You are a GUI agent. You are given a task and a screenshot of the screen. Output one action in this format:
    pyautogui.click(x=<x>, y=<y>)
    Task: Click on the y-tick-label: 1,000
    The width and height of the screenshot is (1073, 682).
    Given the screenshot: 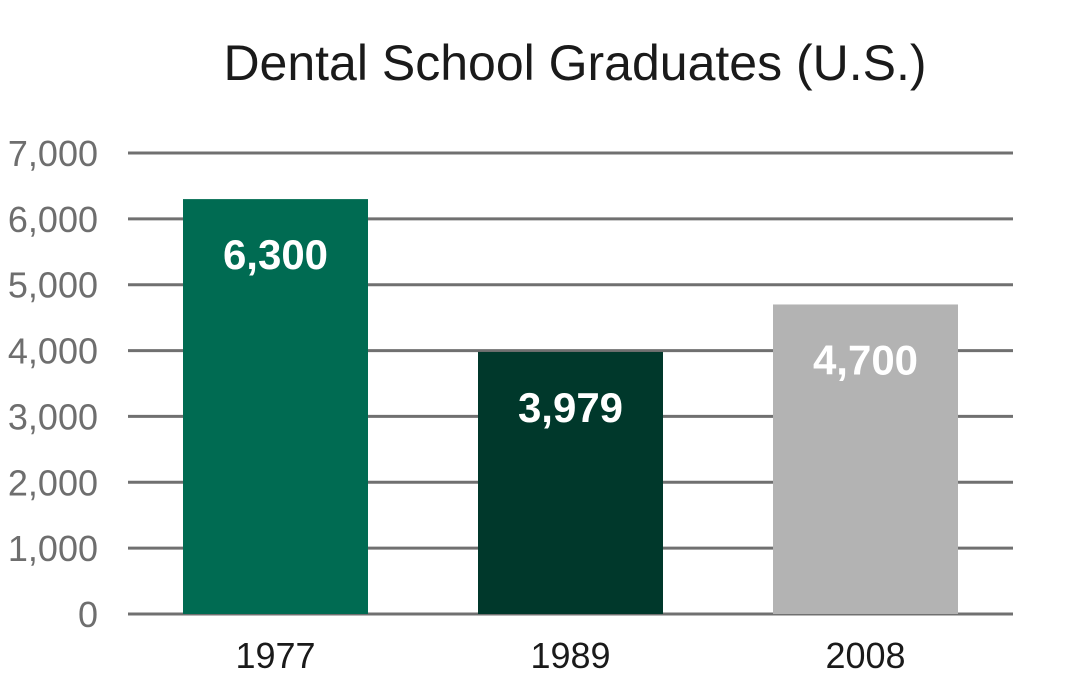 What is the action you would take?
    pyautogui.click(x=53, y=548)
    